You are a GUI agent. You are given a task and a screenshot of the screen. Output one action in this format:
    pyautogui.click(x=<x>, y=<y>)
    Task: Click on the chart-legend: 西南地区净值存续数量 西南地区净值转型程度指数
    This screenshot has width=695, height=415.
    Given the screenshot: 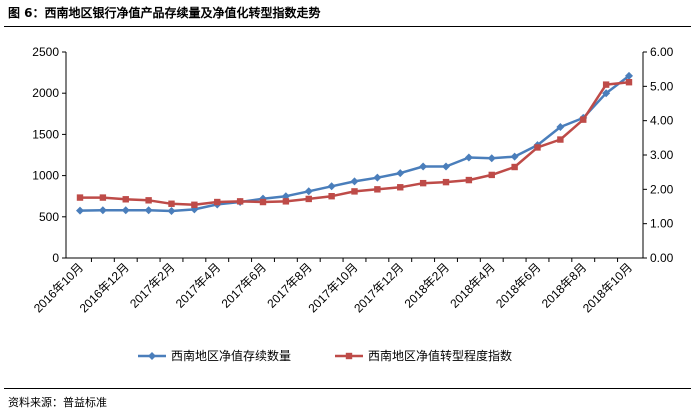 What is the action you would take?
    pyautogui.click(x=325, y=355)
    